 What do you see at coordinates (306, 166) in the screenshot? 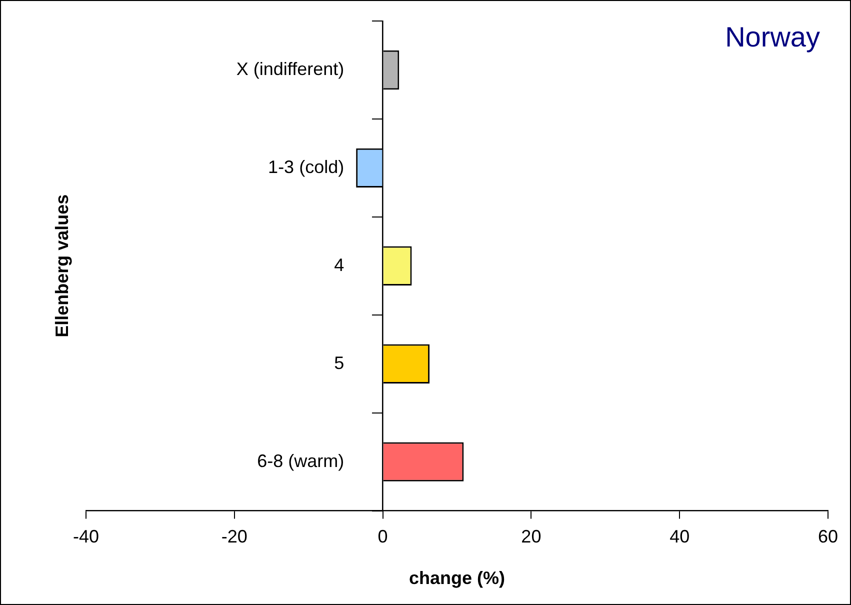
I see `y-tick-label: 1-3 (cold)` at bounding box center [306, 166].